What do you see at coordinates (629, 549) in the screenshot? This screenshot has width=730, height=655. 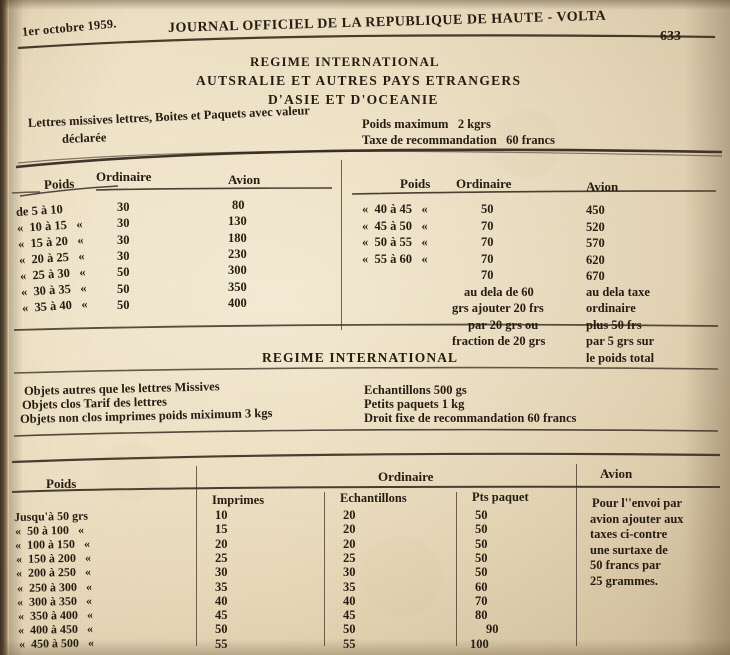 I see `table-bottom-avion-note-line: une surtaxe de` at bounding box center [629, 549].